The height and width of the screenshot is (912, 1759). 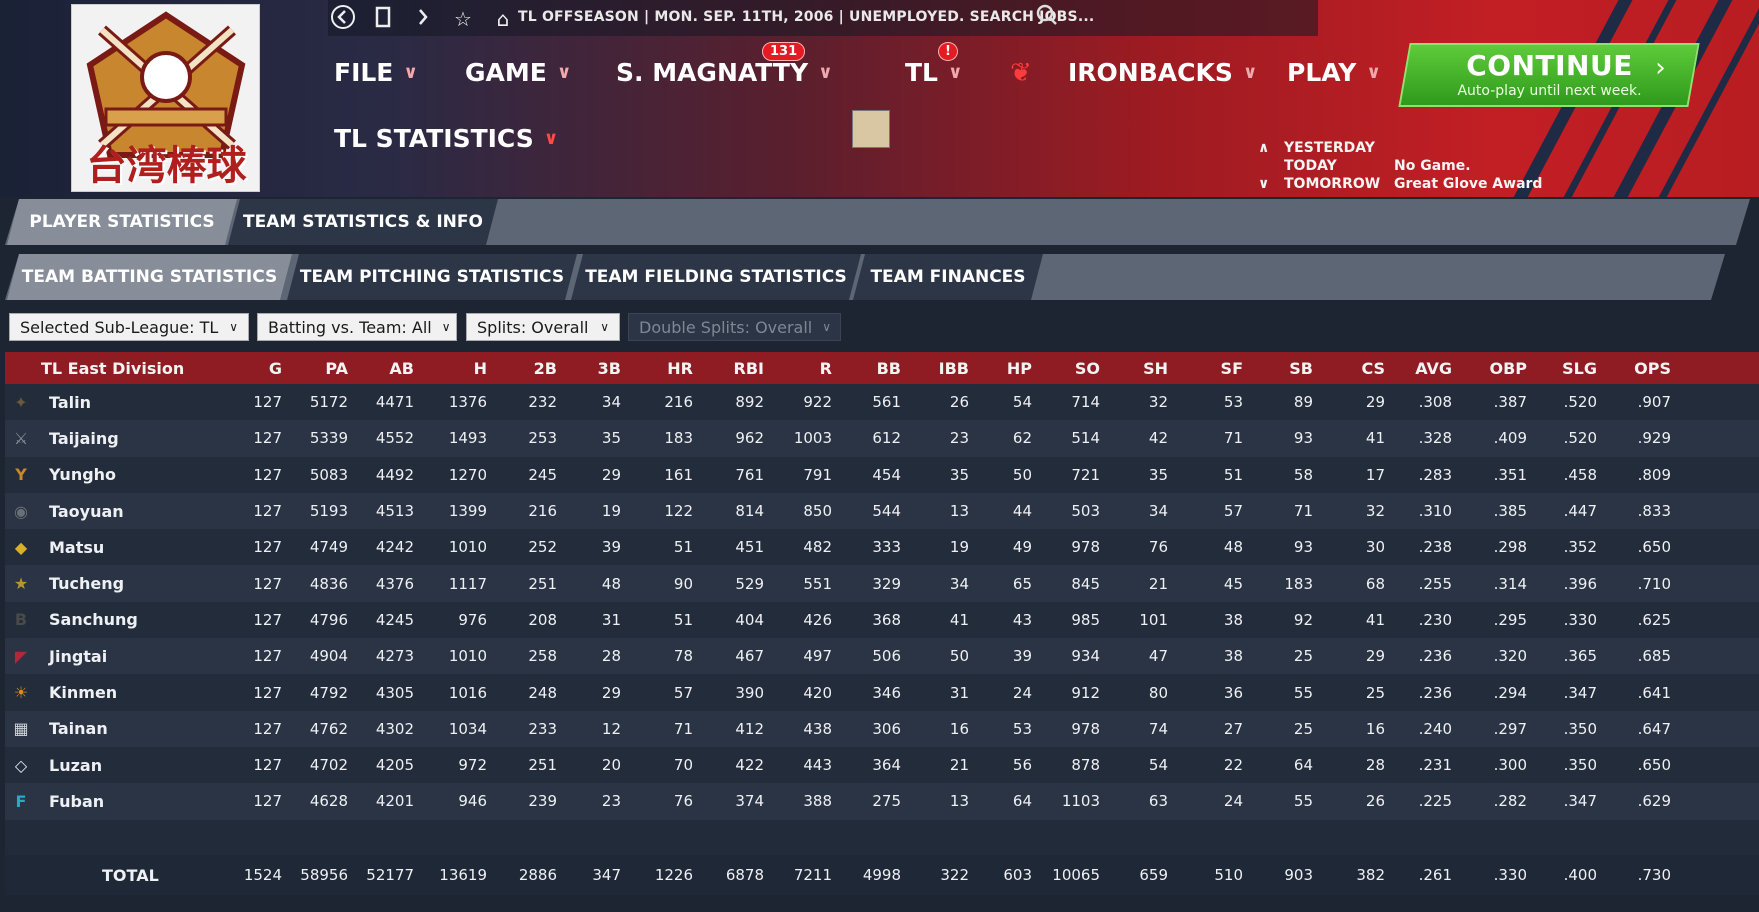 What do you see at coordinates (825, 368) in the screenshot?
I see `column-header-r: R` at bounding box center [825, 368].